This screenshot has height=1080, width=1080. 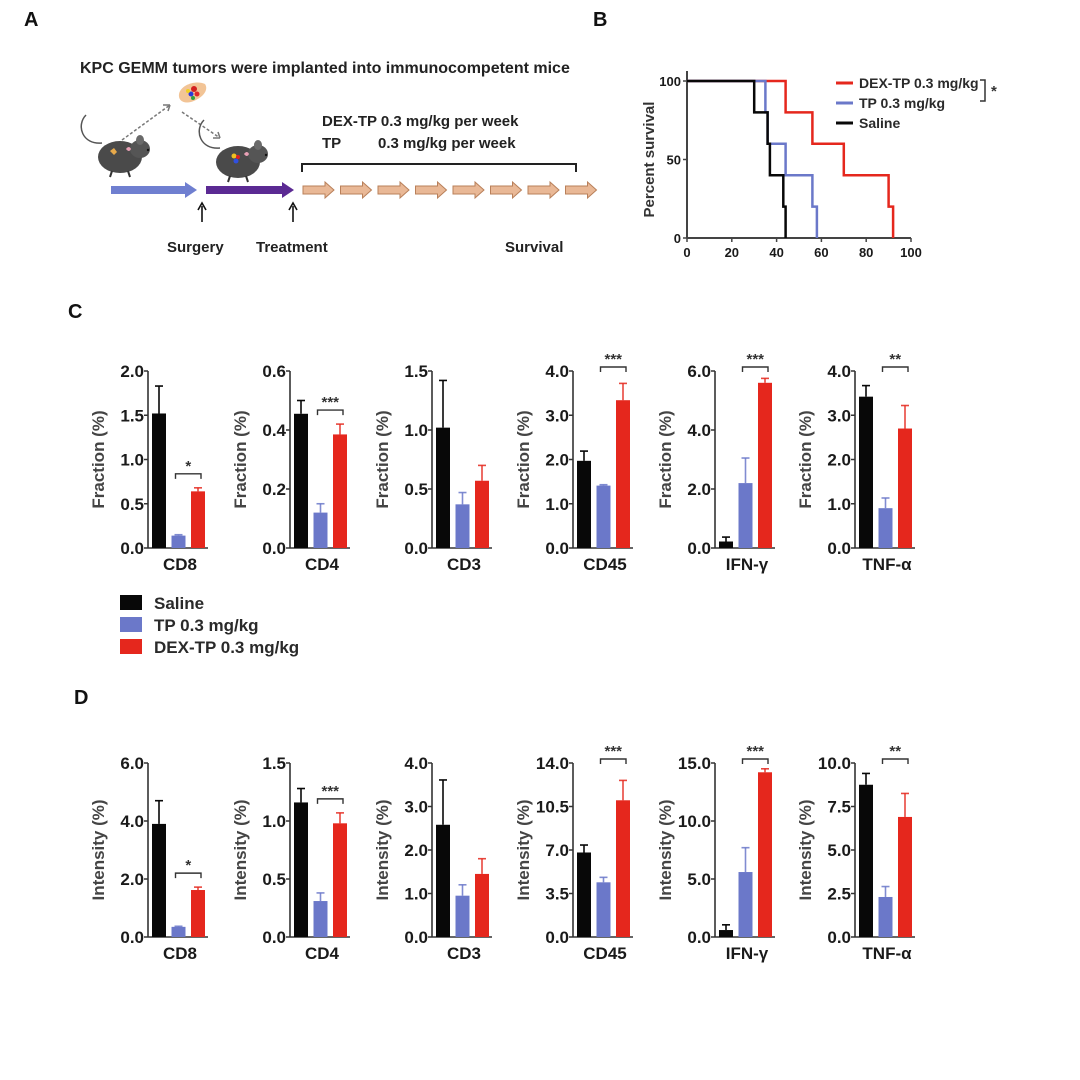 What do you see at coordinates (450, 190) in the screenshot?
I see `weekly-dose-arrows` at bounding box center [450, 190].